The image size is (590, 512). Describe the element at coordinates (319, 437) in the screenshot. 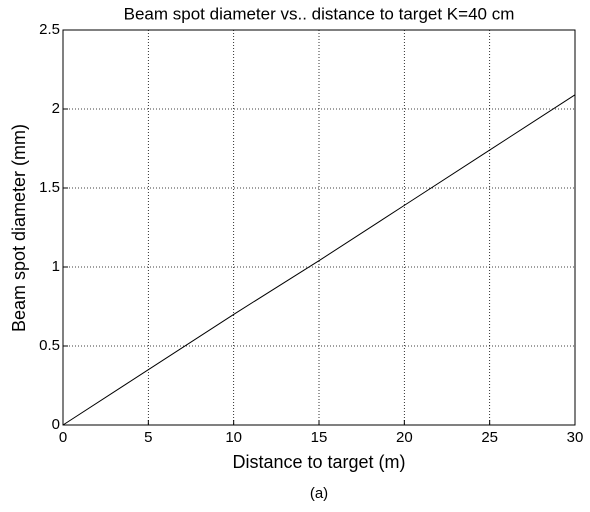

I see `x-tick-label: 15` at that location.